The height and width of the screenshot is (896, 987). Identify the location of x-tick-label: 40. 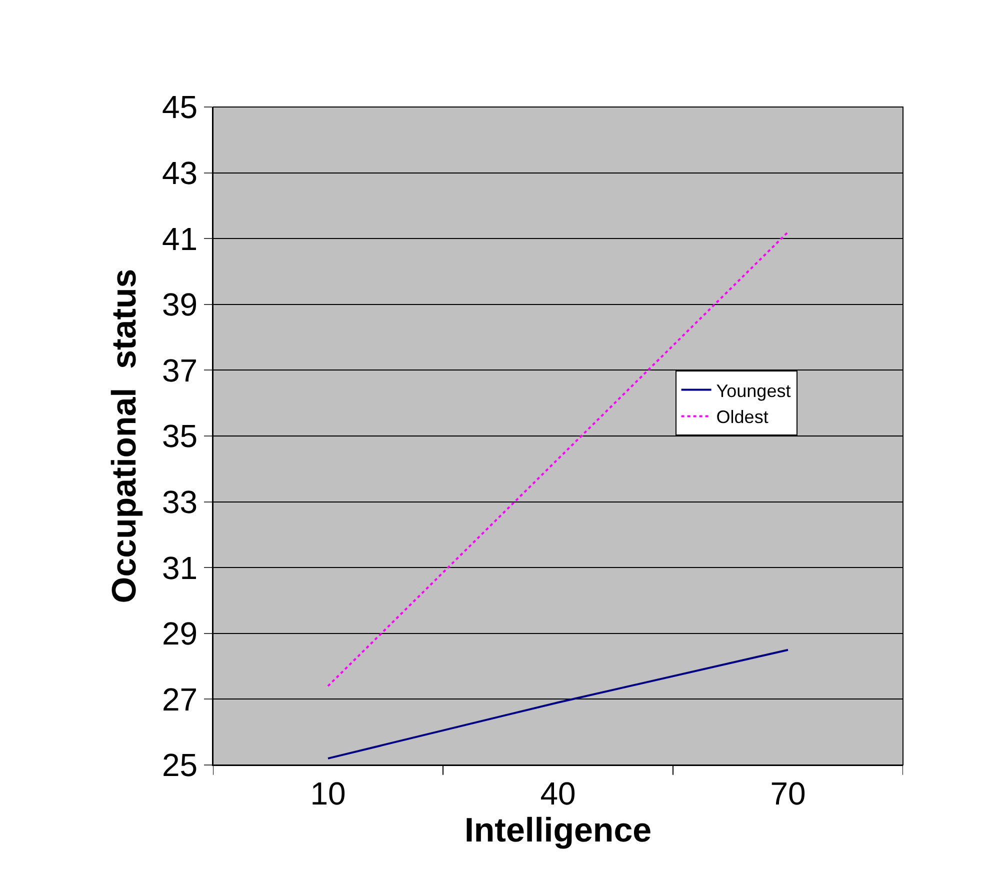
(558, 793).